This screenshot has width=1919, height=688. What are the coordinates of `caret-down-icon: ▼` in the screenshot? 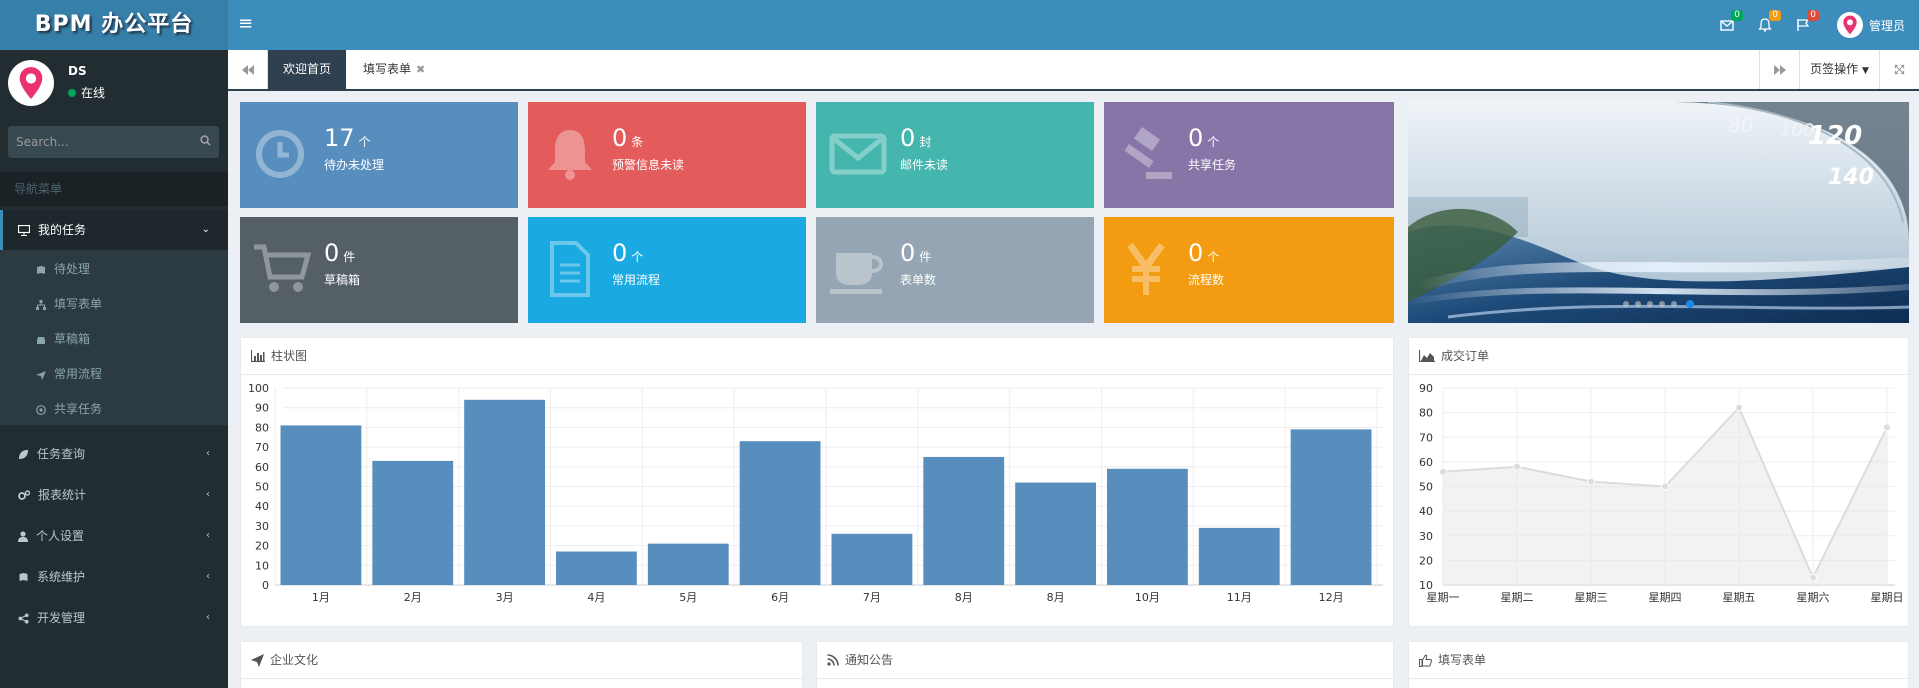 It's located at (1865, 71).